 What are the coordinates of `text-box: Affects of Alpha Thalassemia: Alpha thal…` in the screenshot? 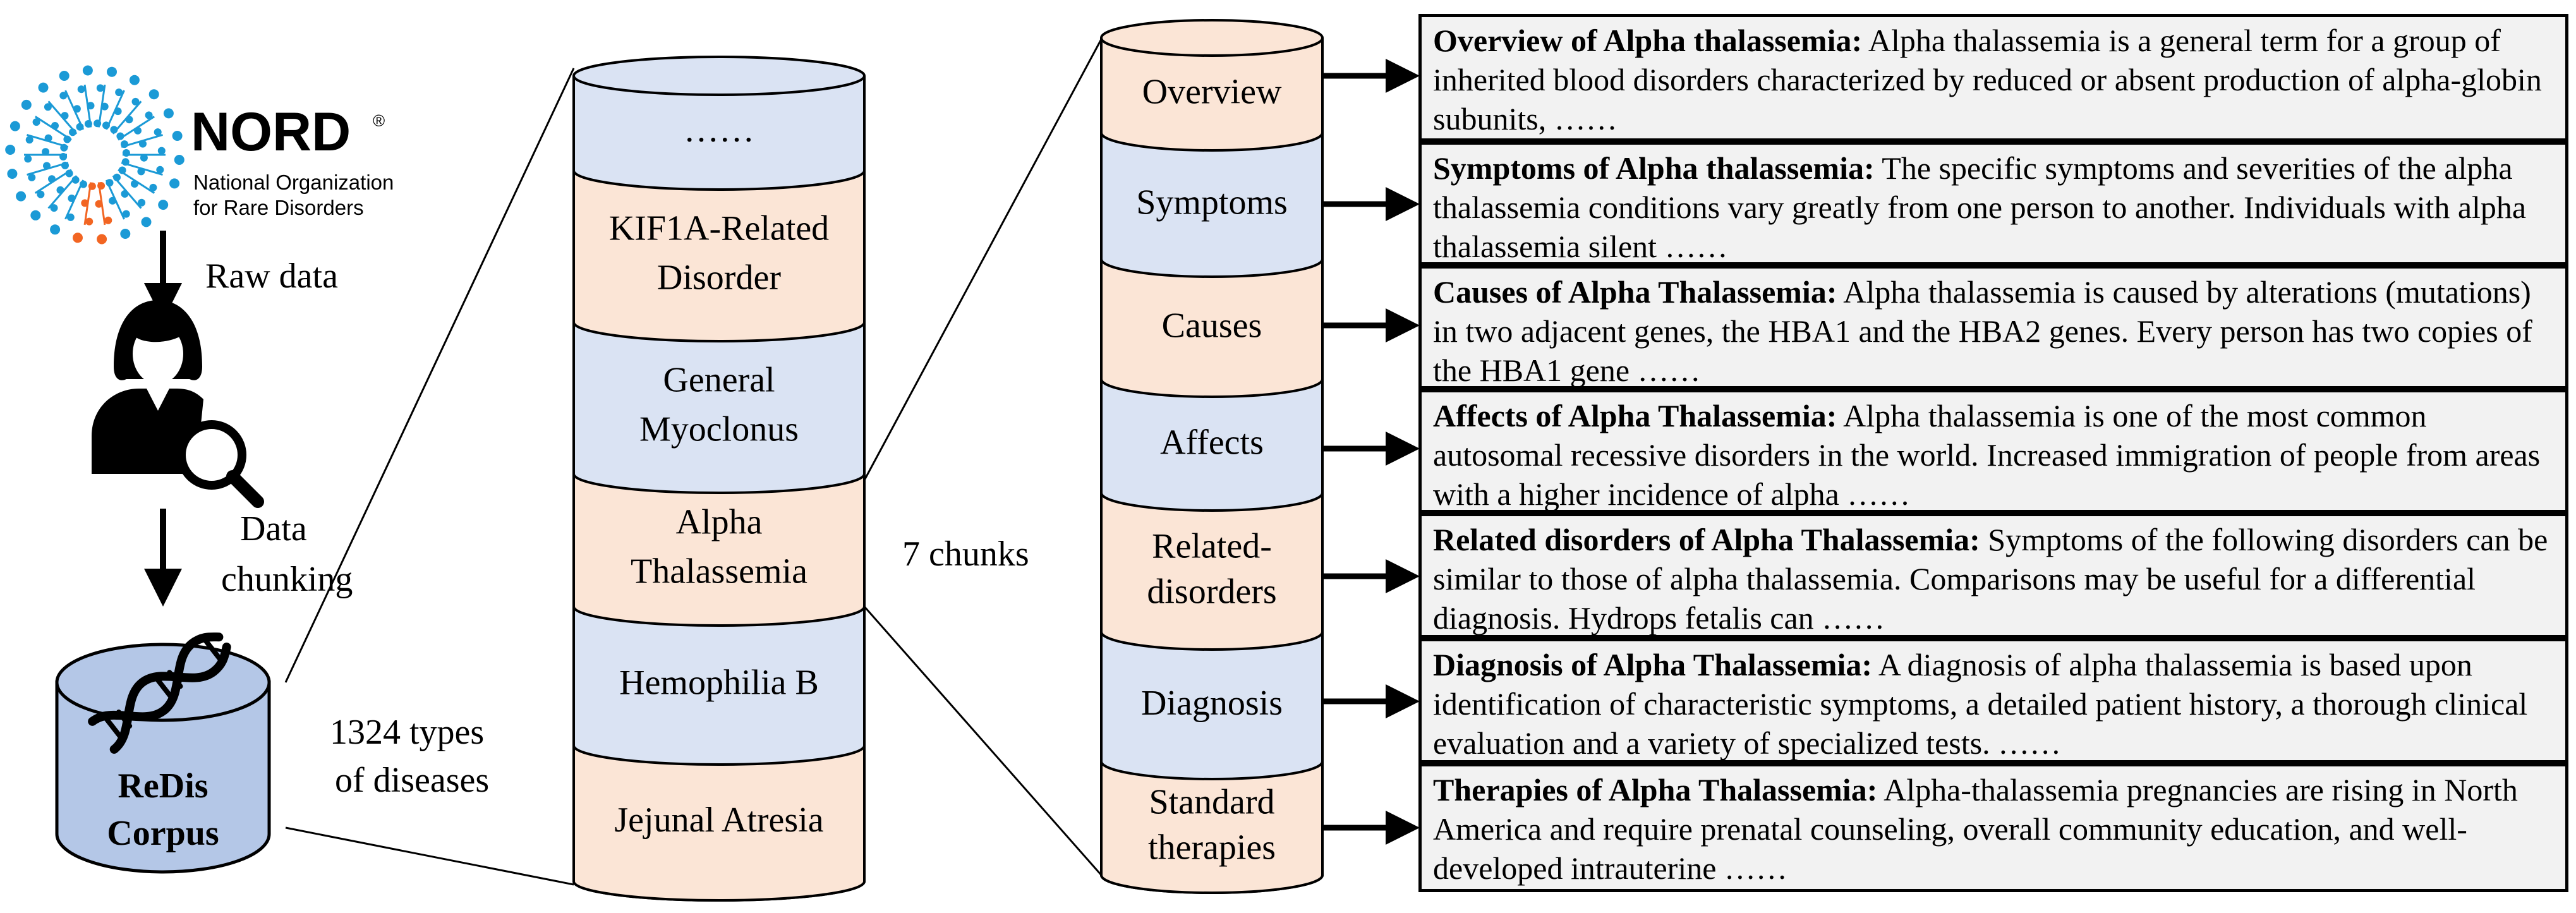 It's located at (1993, 451).